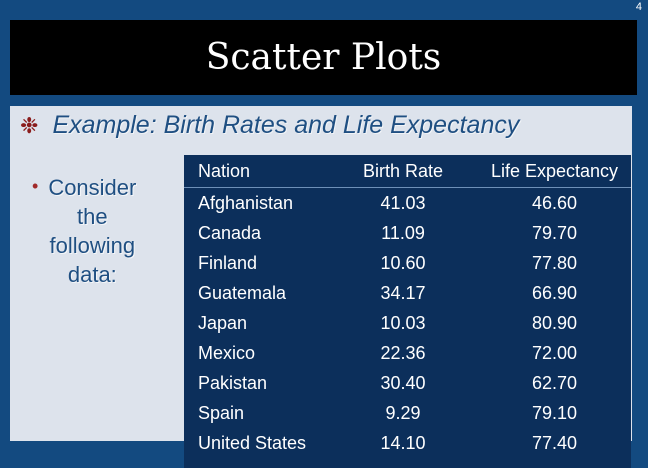 The image size is (648, 468). I want to click on slide-number: 4, so click(638, 7).